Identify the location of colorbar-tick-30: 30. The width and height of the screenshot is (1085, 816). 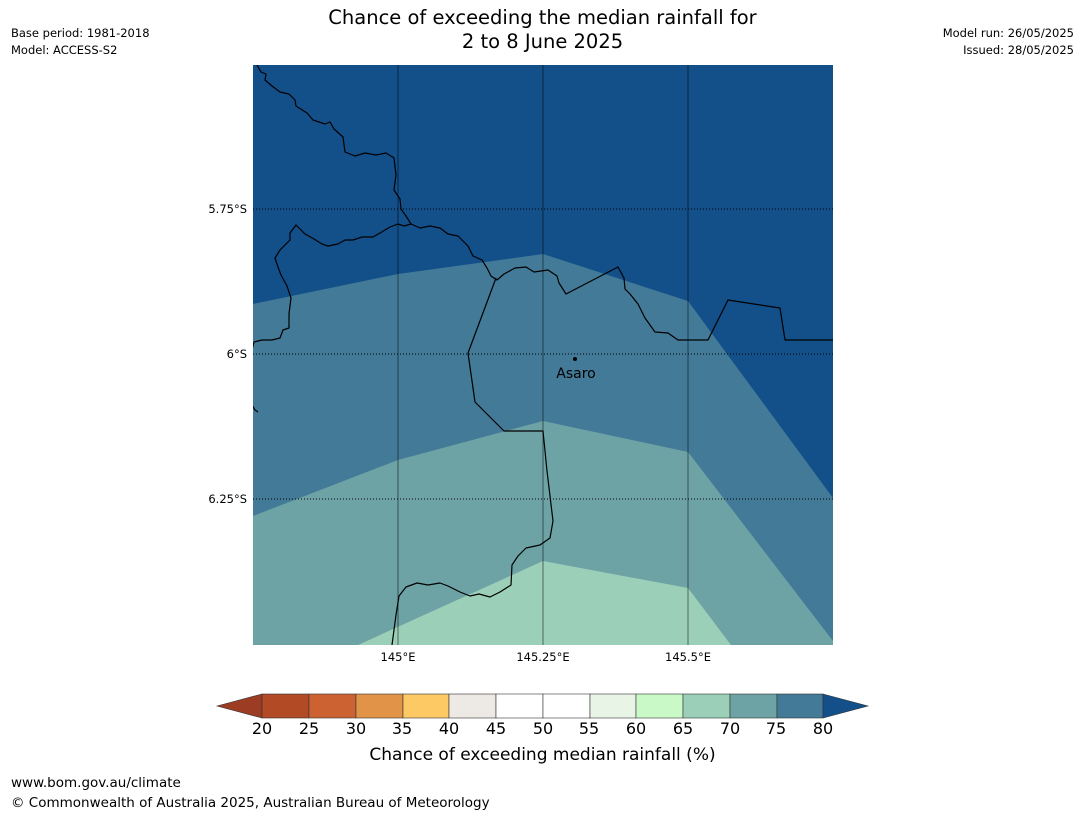
(356, 728).